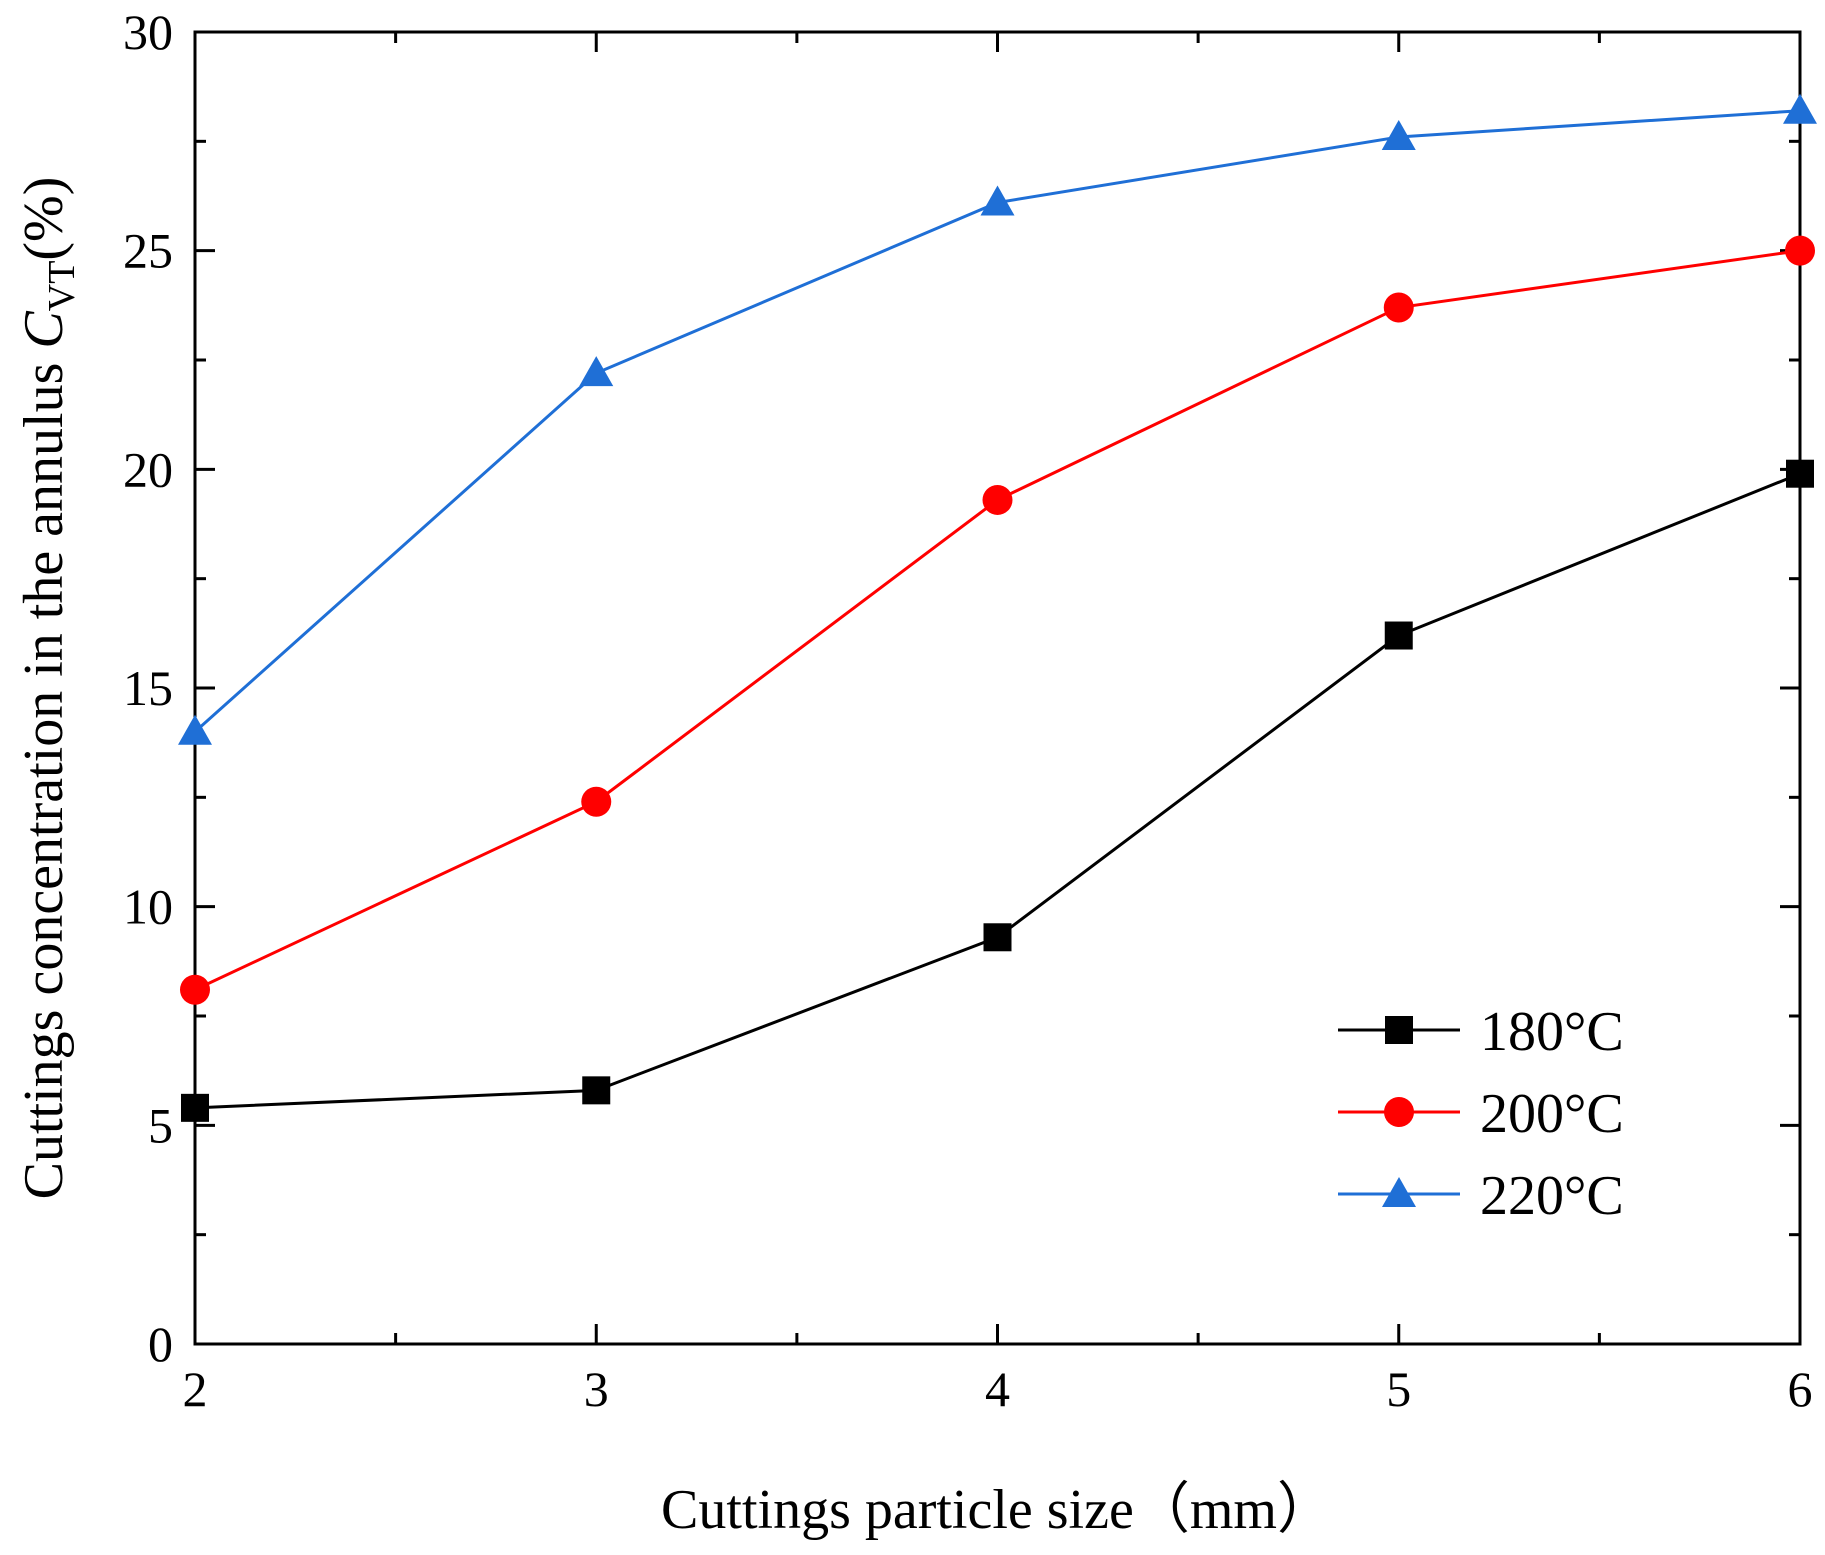 The image size is (1825, 1555). What do you see at coordinates (148, 469) in the screenshot?
I see `y-tick-label: 20` at bounding box center [148, 469].